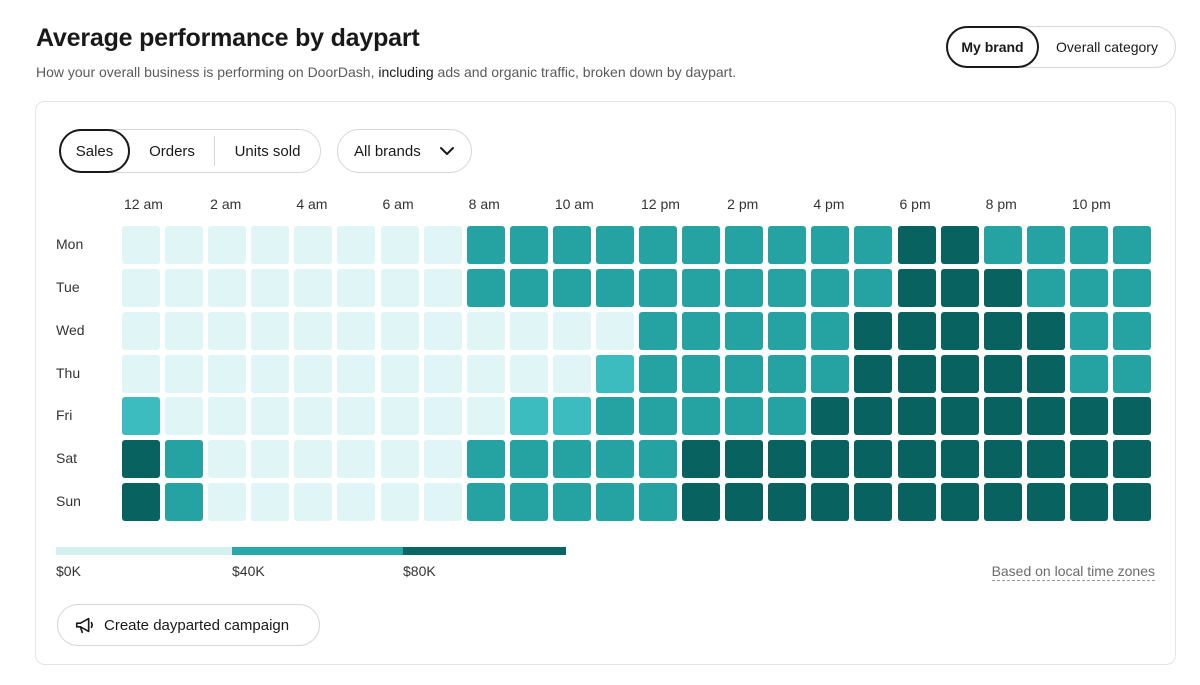  What do you see at coordinates (743, 204) in the screenshot?
I see `hour-tick-label: 2 pm` at bounding box center [743, 204].